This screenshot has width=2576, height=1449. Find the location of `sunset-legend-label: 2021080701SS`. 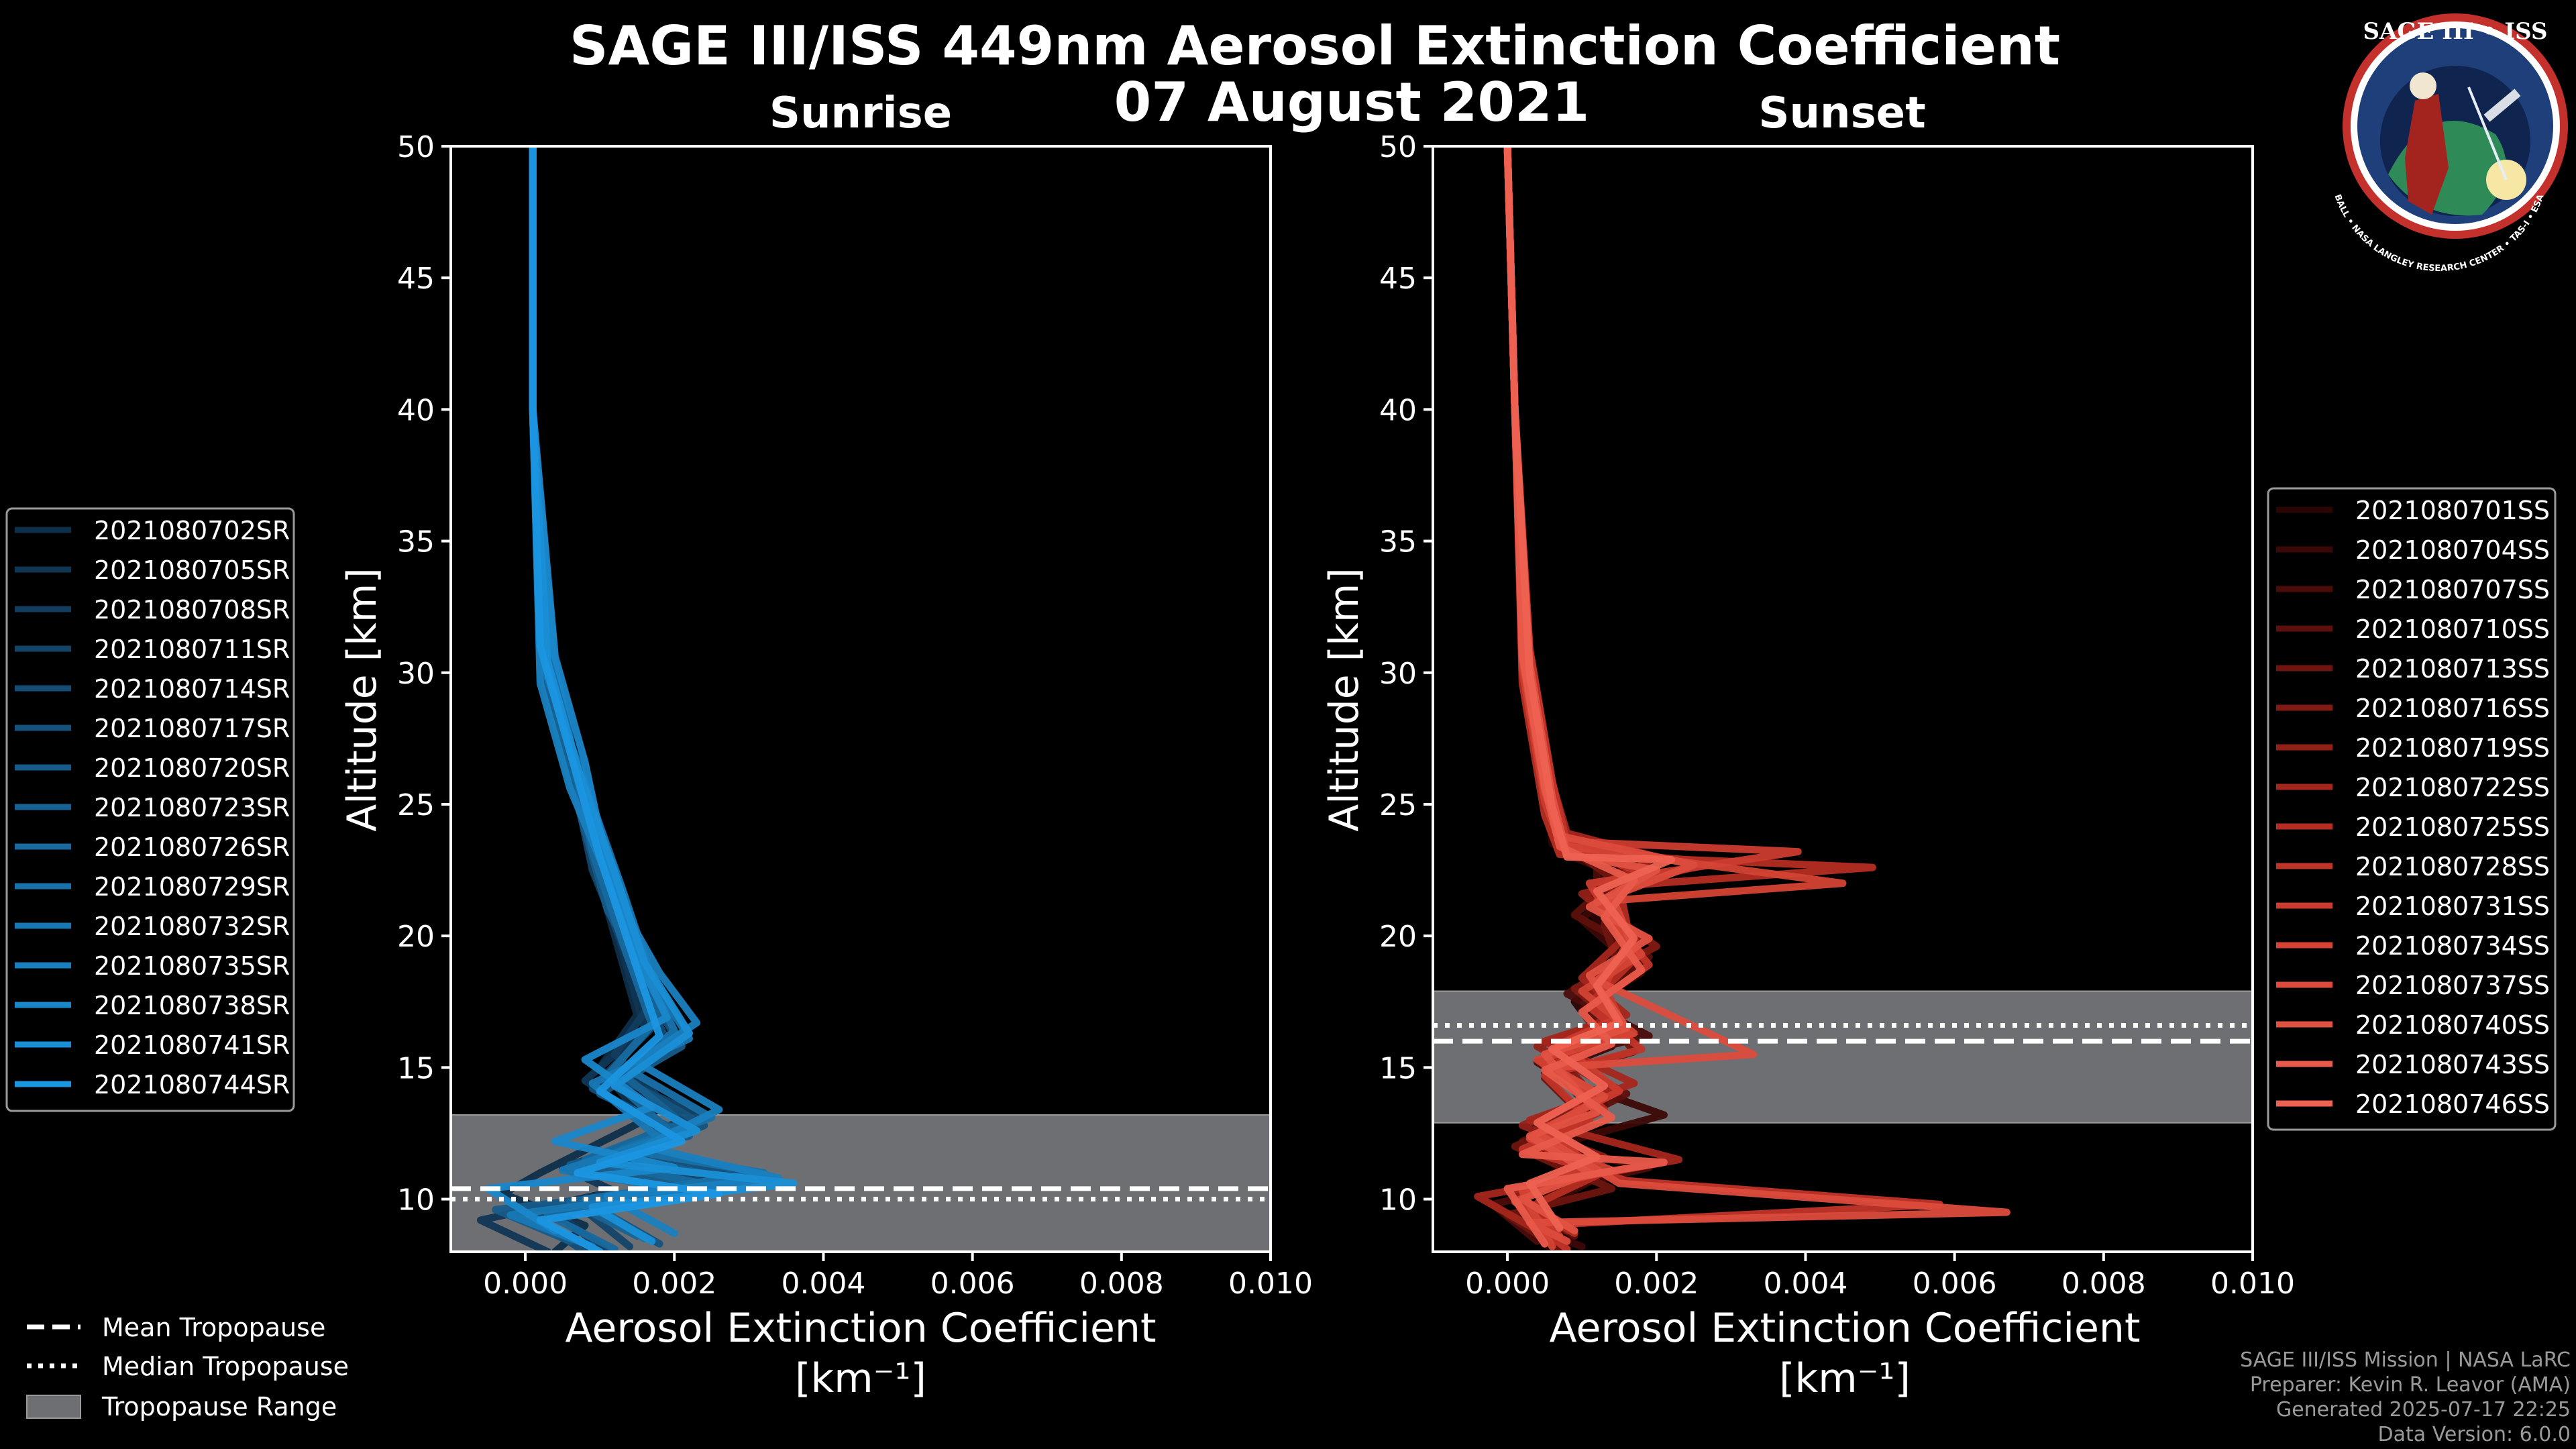

sunset-legend-label: 2021080701SS is located at coordinates (2452, 510).